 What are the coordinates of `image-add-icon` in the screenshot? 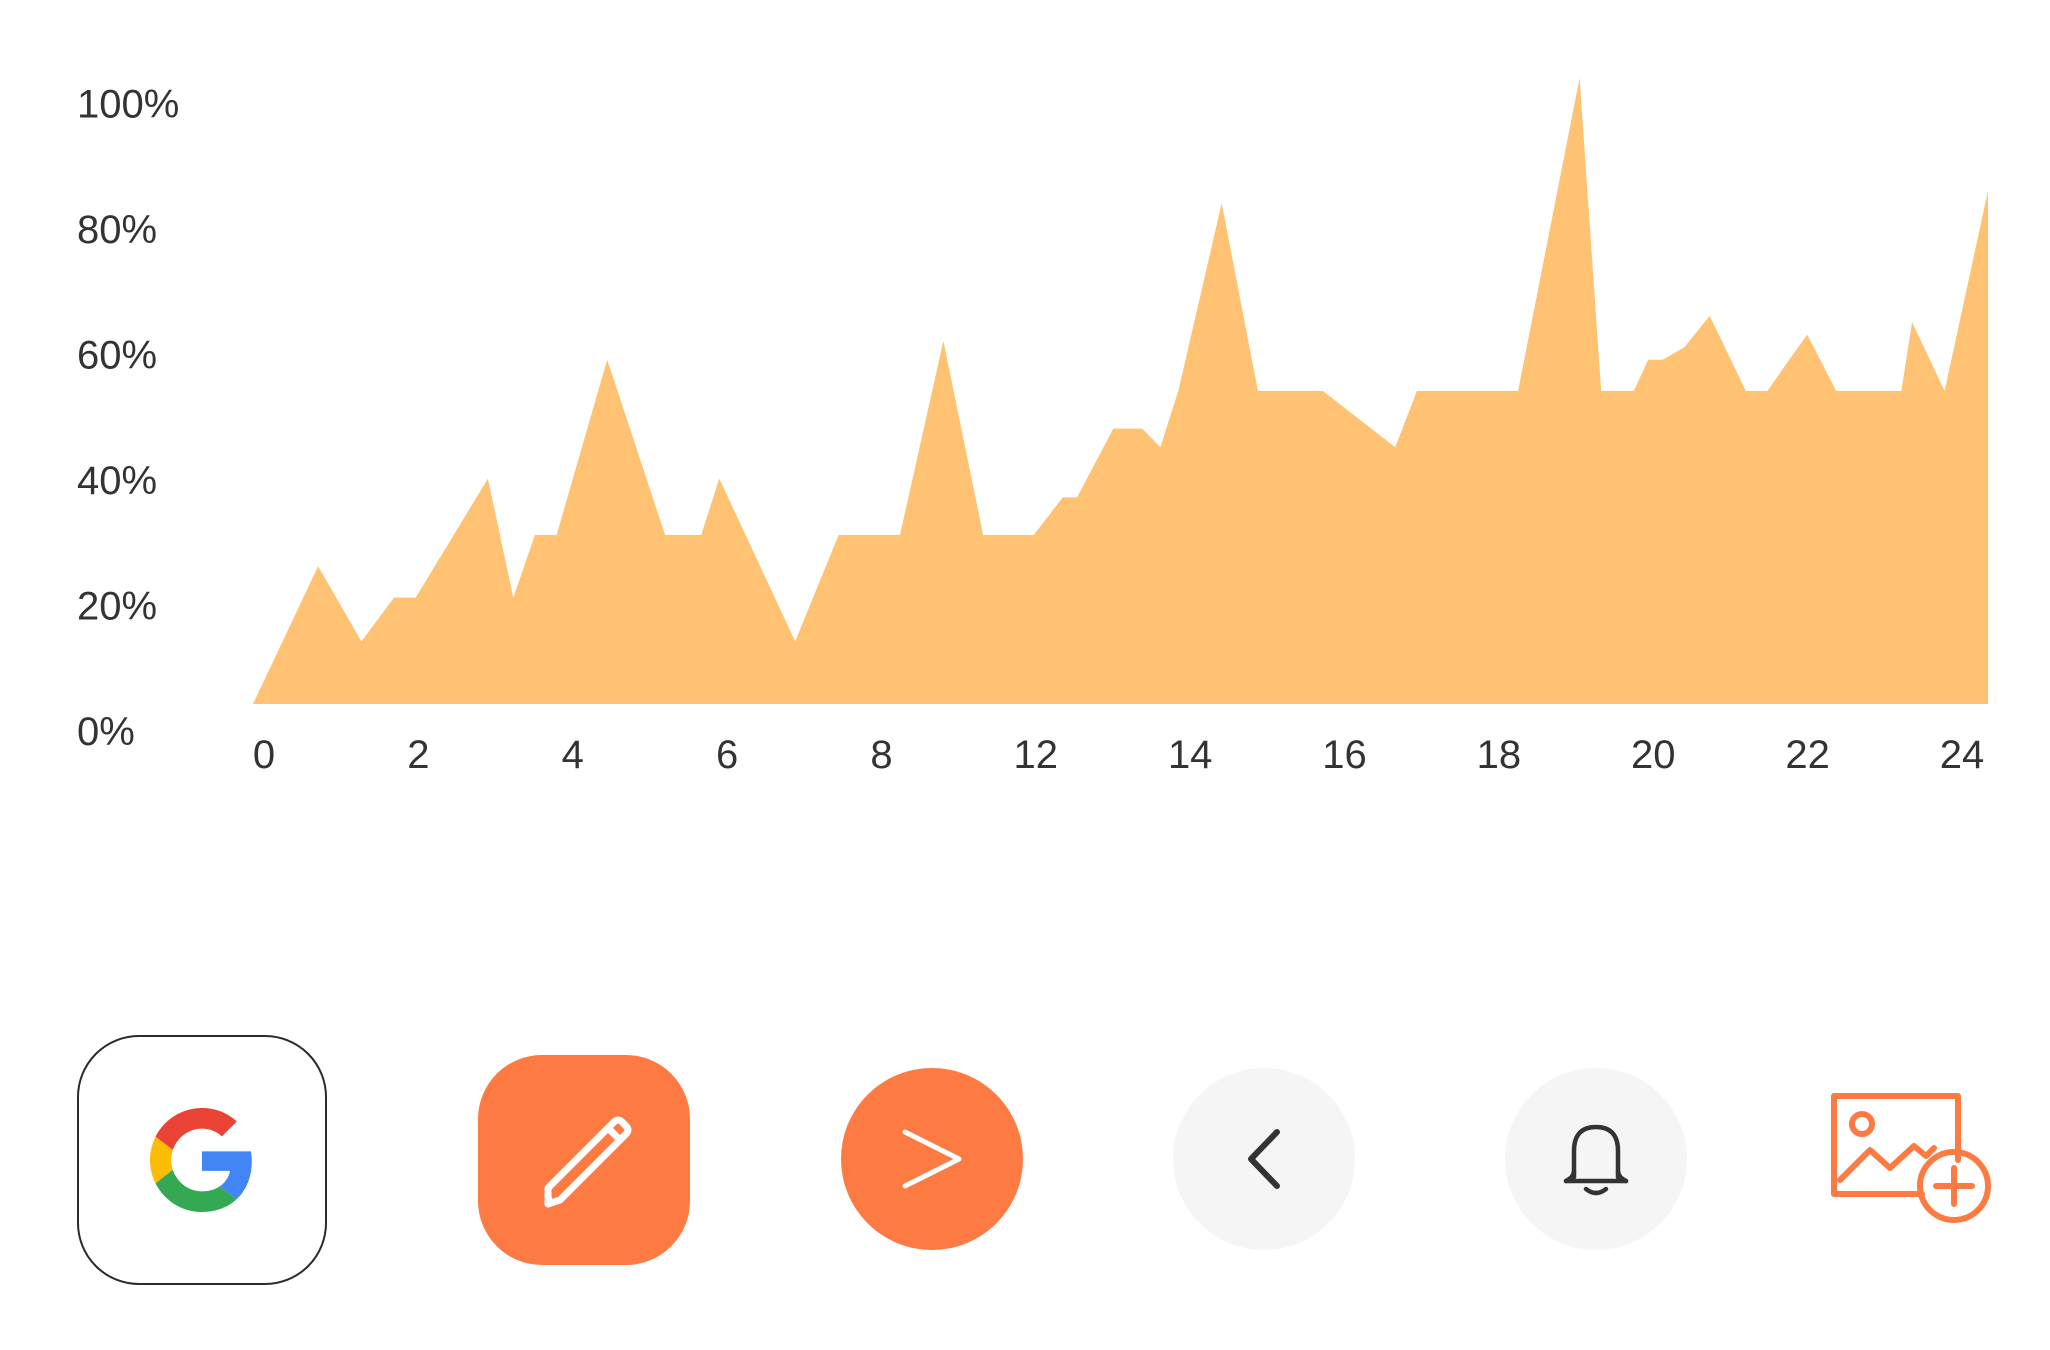 It's located at (1916, 1158).